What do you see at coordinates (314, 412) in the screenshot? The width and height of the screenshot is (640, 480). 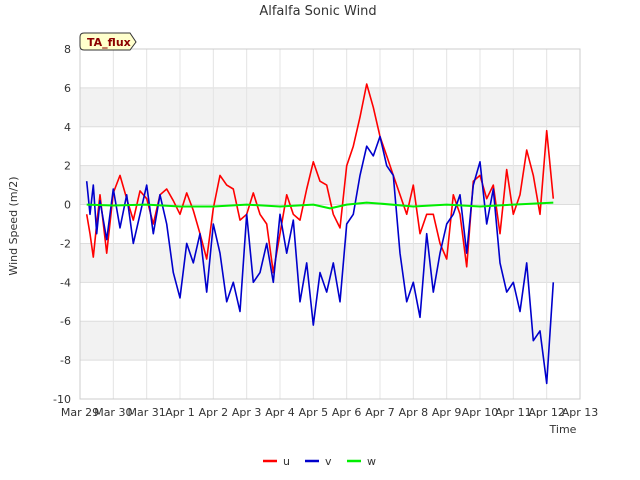 I see `x-tick-label: Apr 5` at bounding box center [314, 412].